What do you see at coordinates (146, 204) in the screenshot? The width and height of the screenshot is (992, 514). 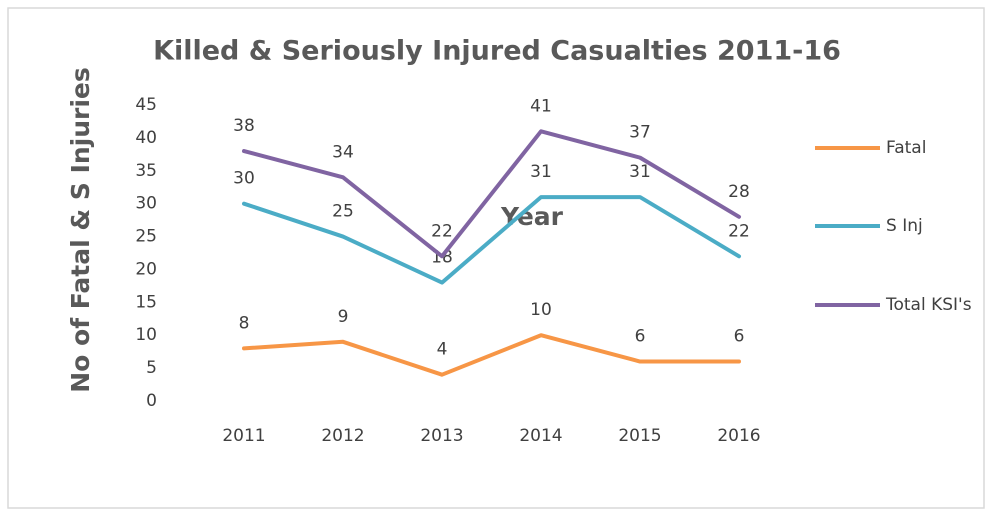 I see `y-tick-label: 30` at bounding box center [146, 204].